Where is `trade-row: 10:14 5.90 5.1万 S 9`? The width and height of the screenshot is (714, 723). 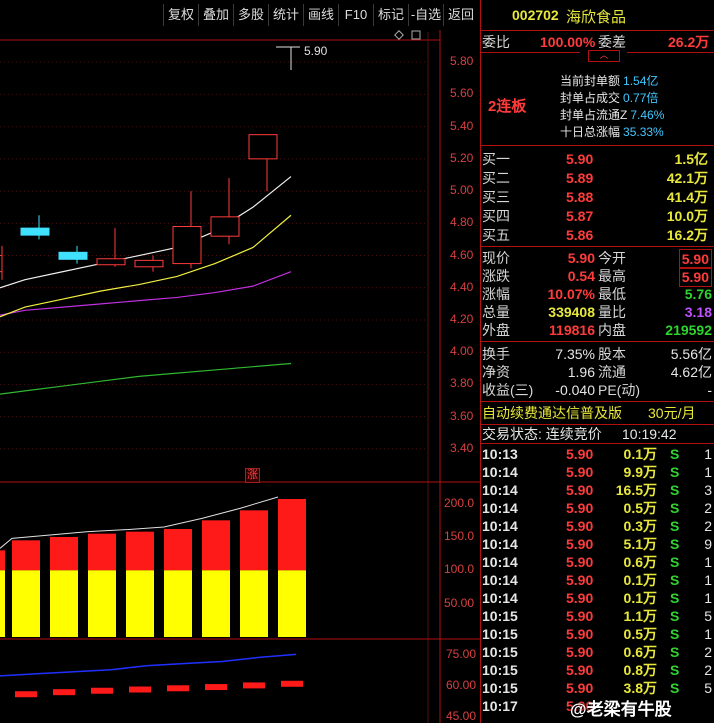
trade-row: 10:14 5.90 5.1万 S 9 is located at coordinates (597, 544).